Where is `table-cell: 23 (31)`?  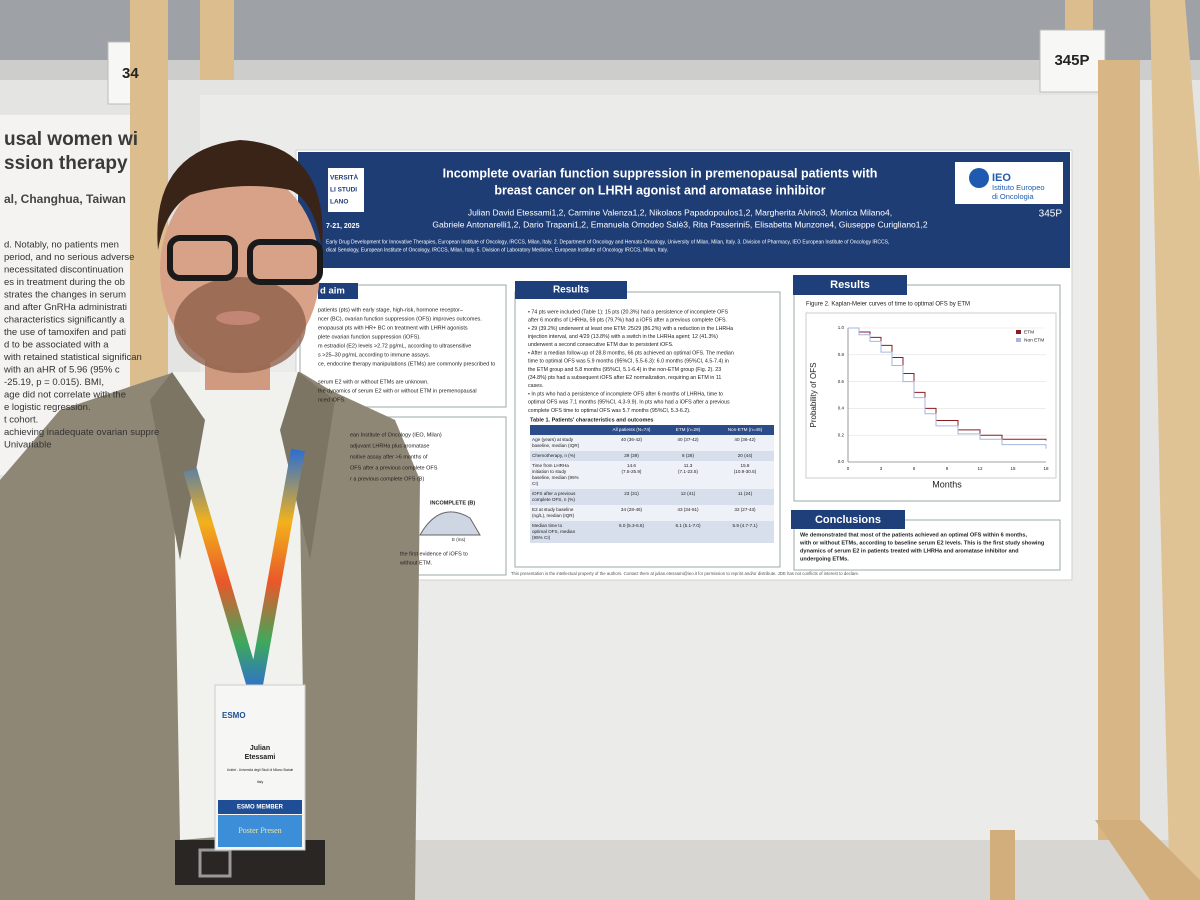
table-cell: 23 (31) is located at coordinates (631, 493).